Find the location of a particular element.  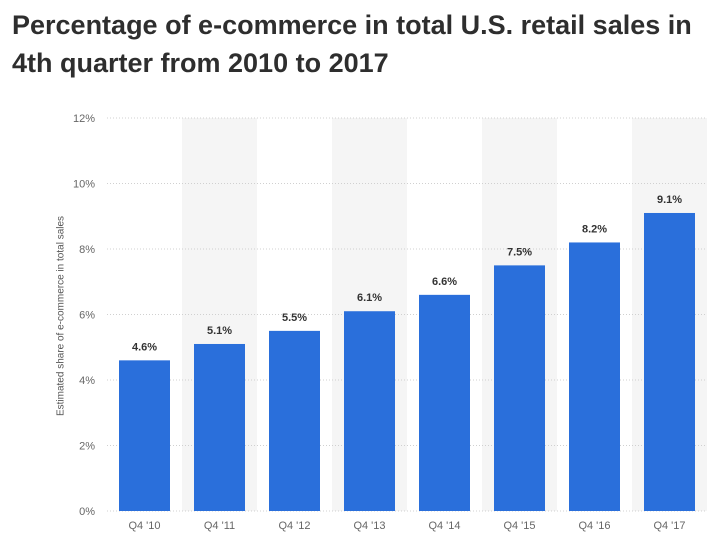

x-tick-label: Q4 '15 is located at coordinates (519, 526).